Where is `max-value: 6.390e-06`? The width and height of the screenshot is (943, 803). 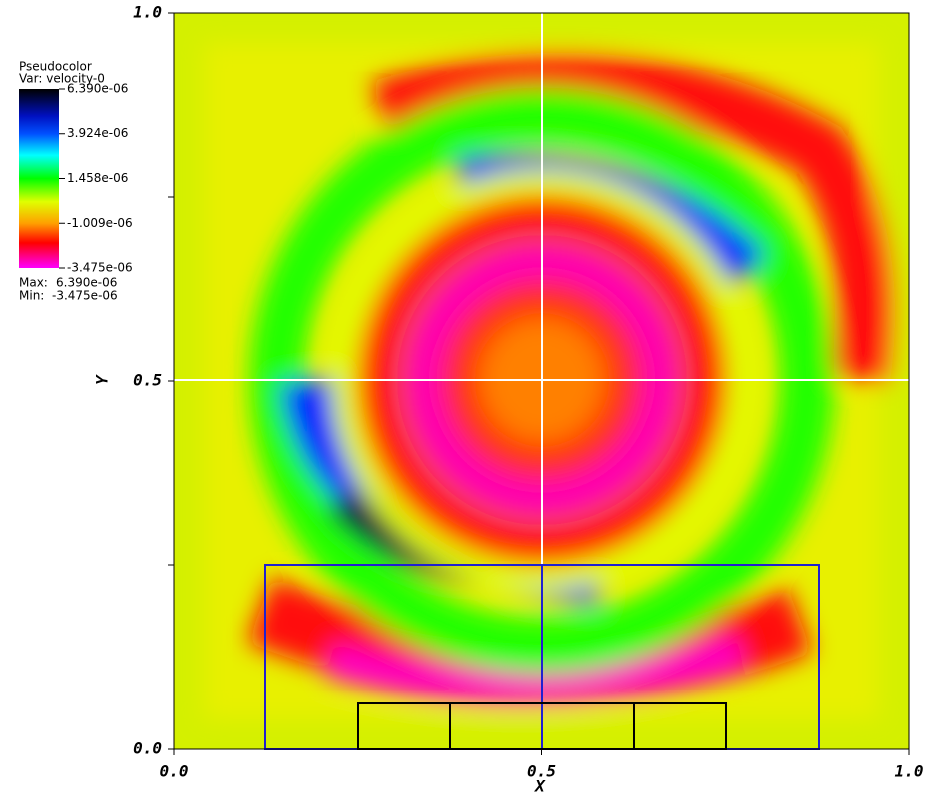
max-value: 6.390e-06 is located at coordinates (86, 283).